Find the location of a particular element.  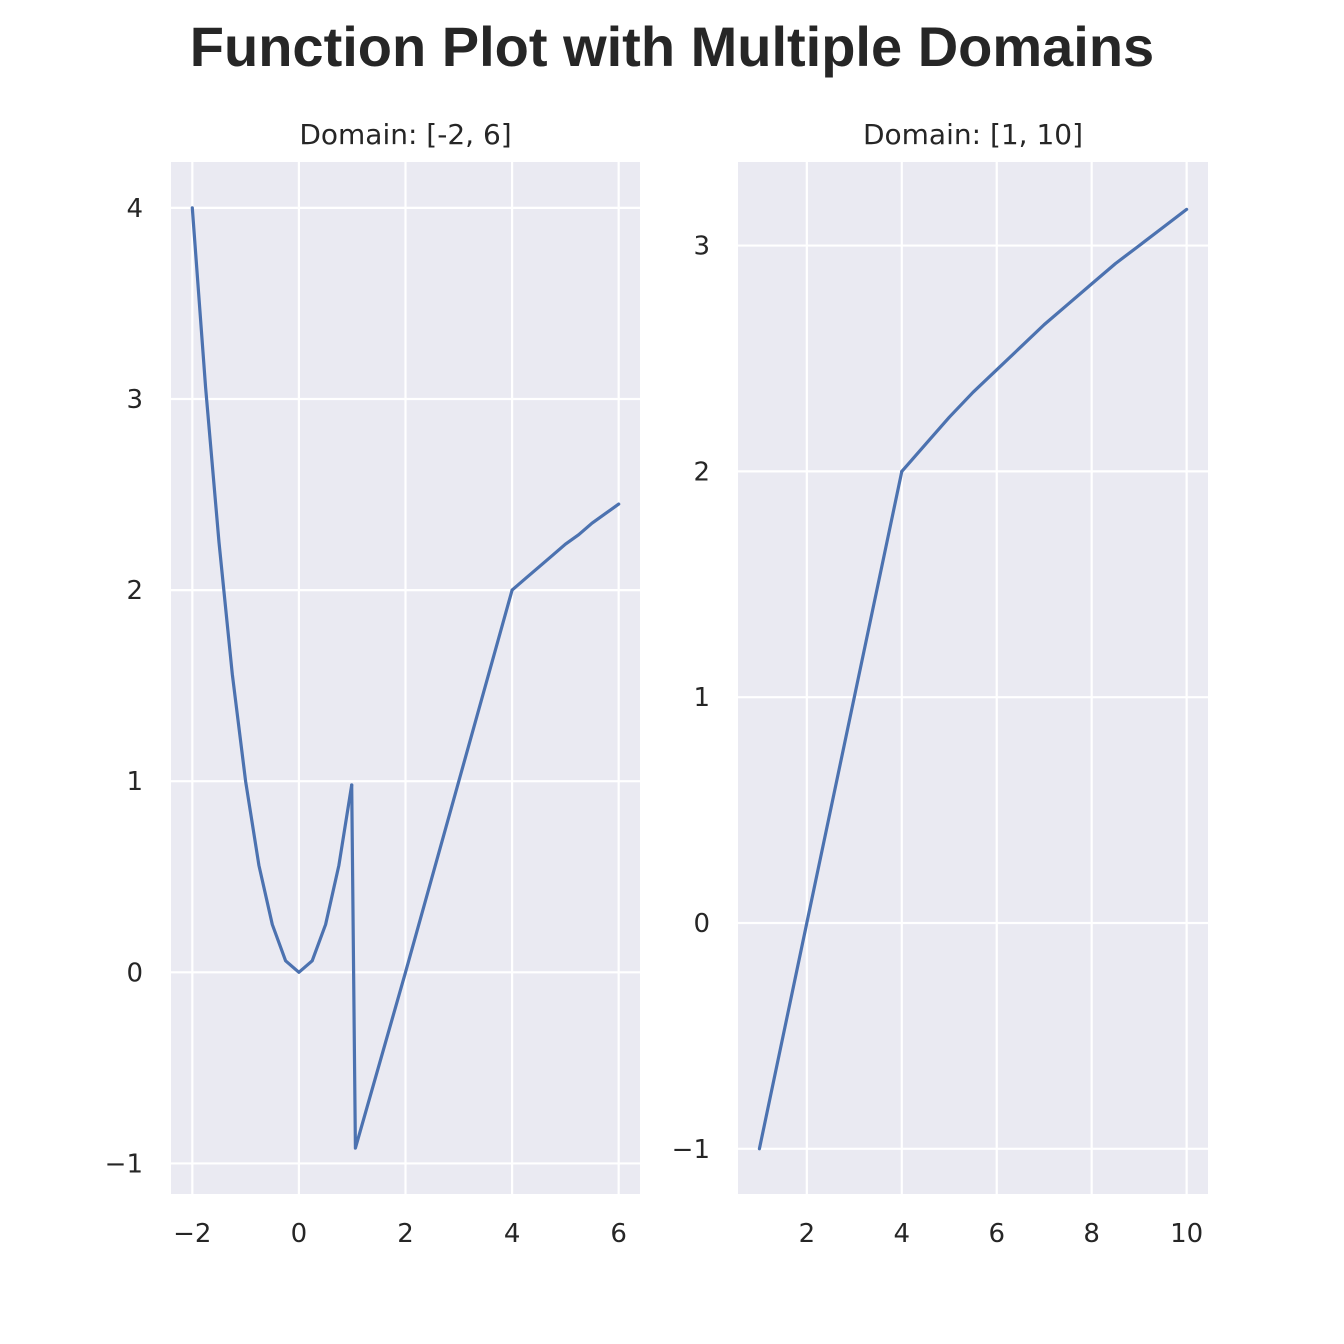

y-tick-label: 4 is located at coordinates (134, 209).